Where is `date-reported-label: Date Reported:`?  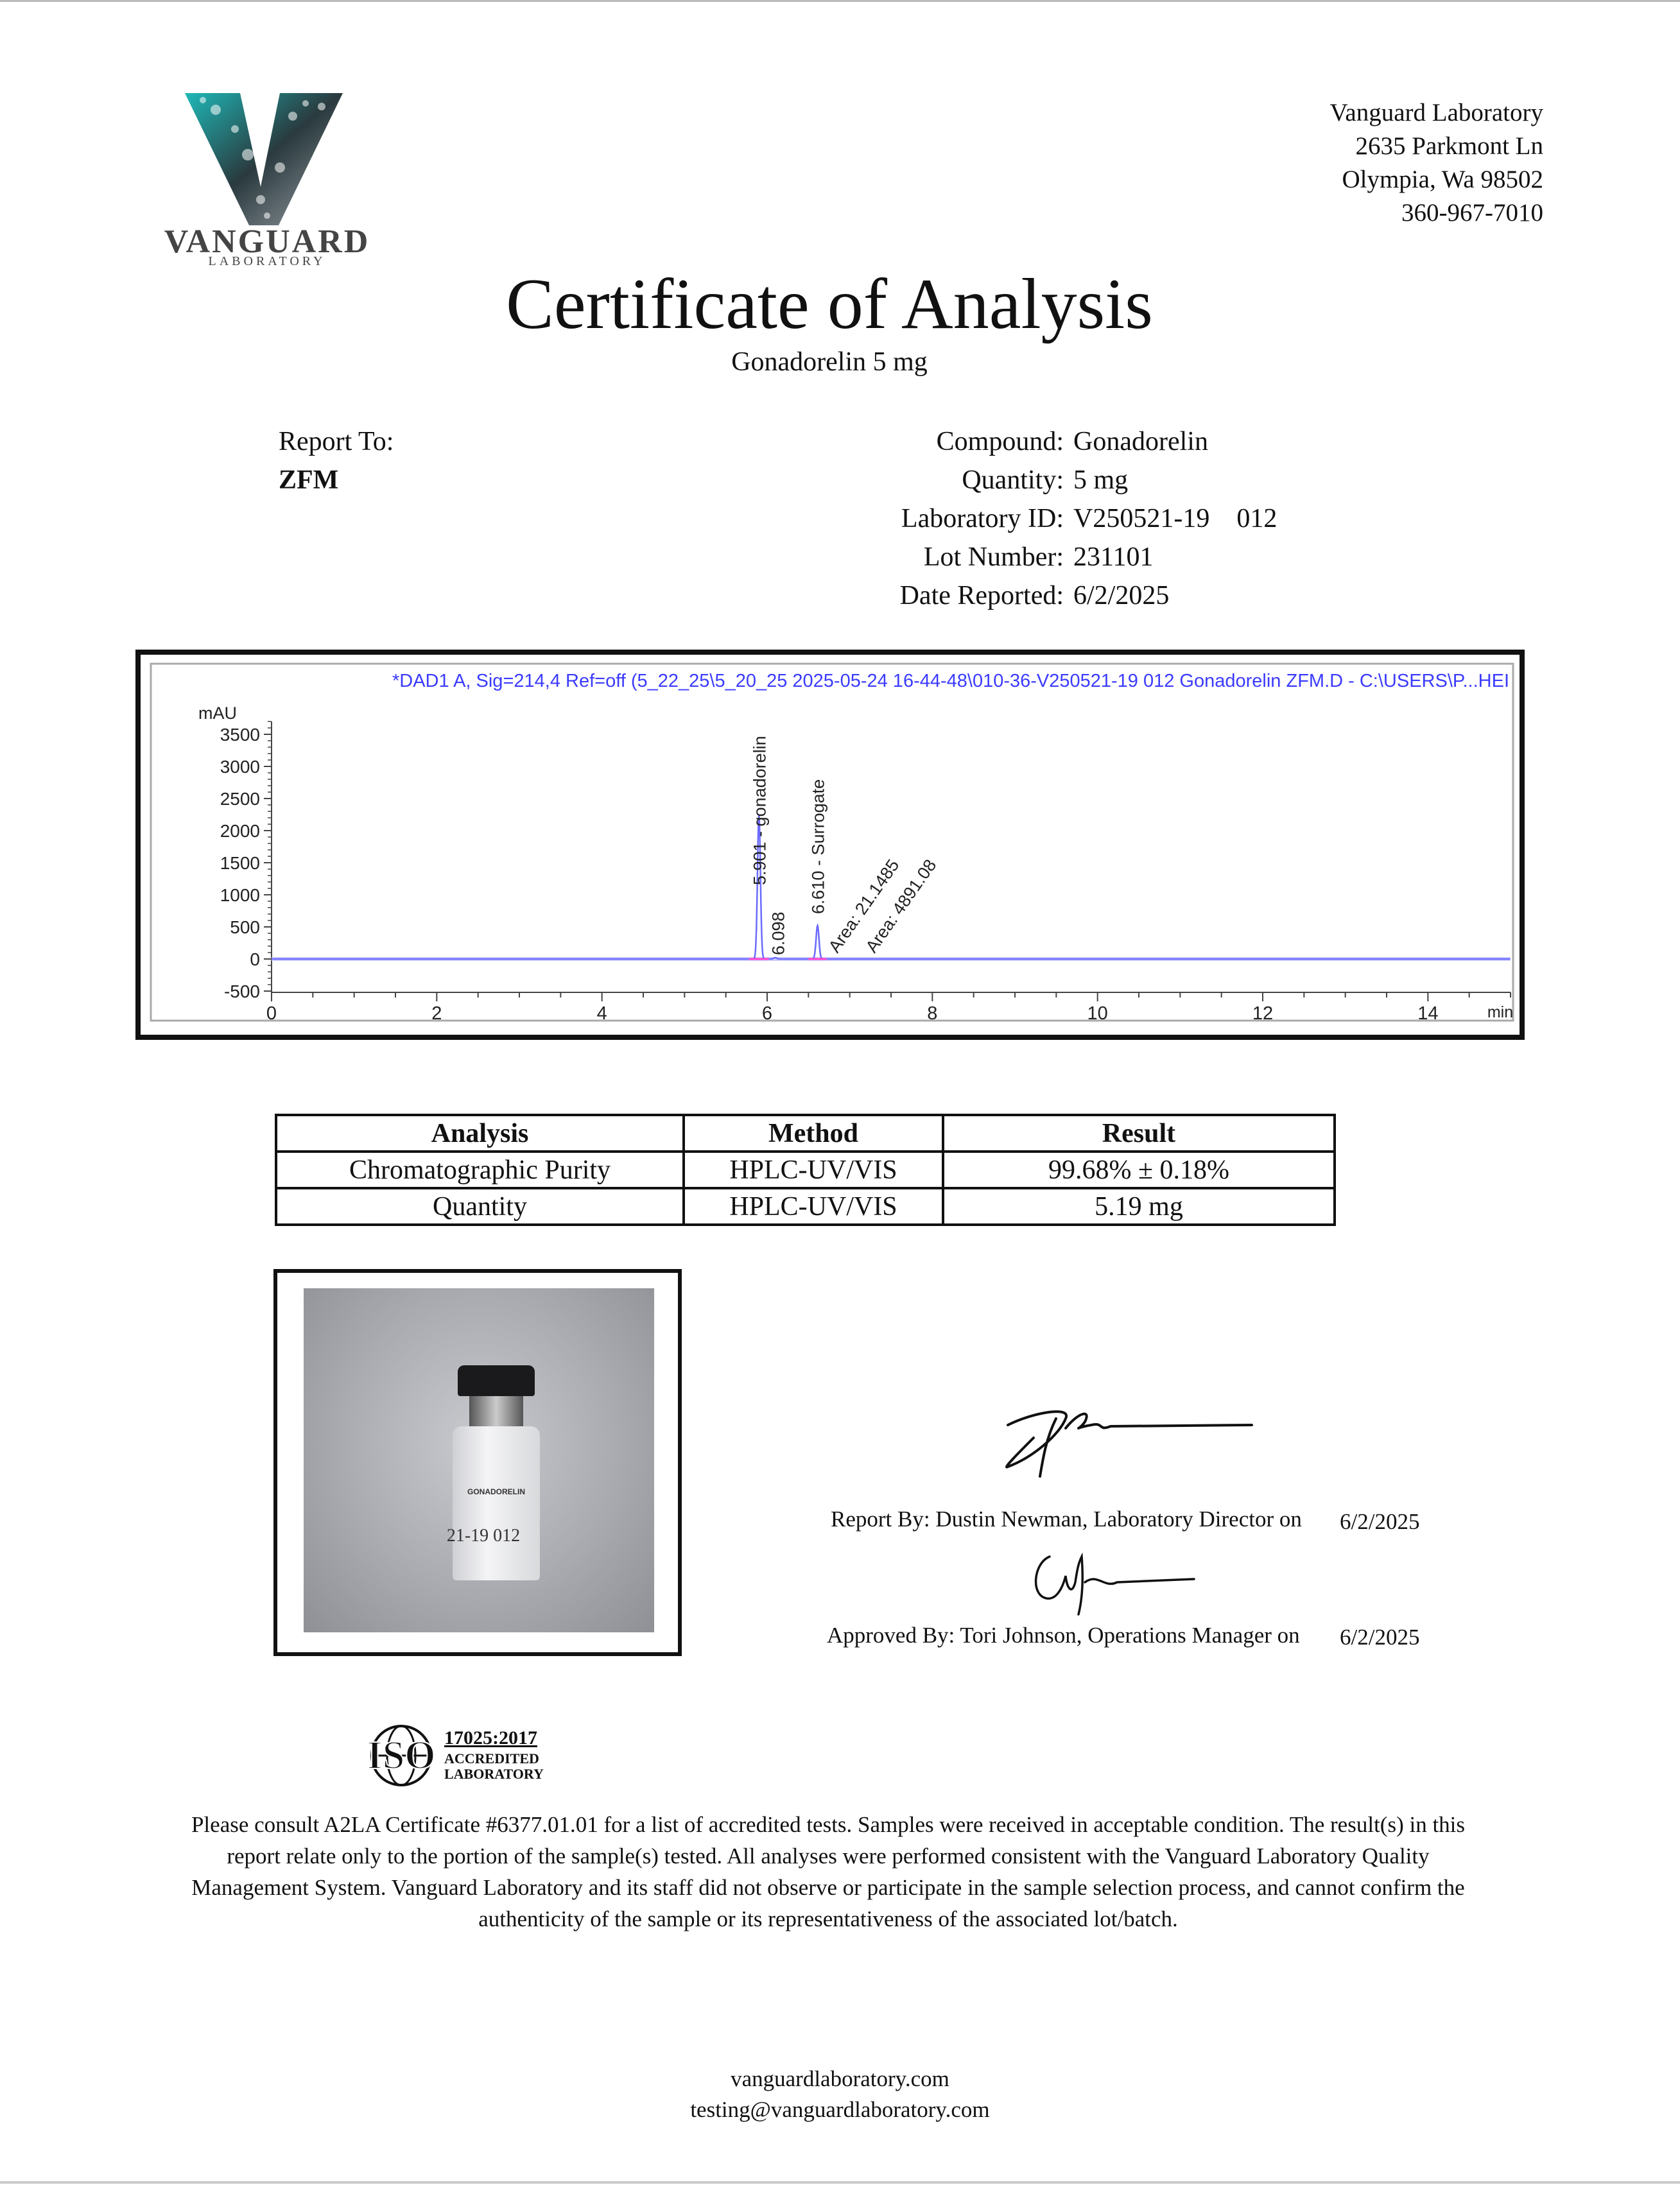
date-reported-label: Date Reported: is located at coordinates (981, 595).